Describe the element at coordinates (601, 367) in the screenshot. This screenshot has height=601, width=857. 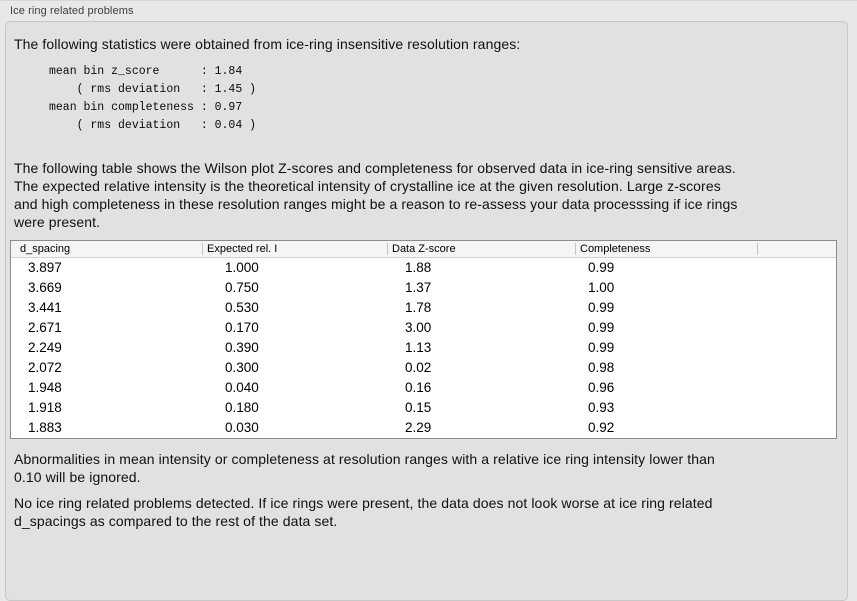
I see `table-cell: 0.98` at that location.